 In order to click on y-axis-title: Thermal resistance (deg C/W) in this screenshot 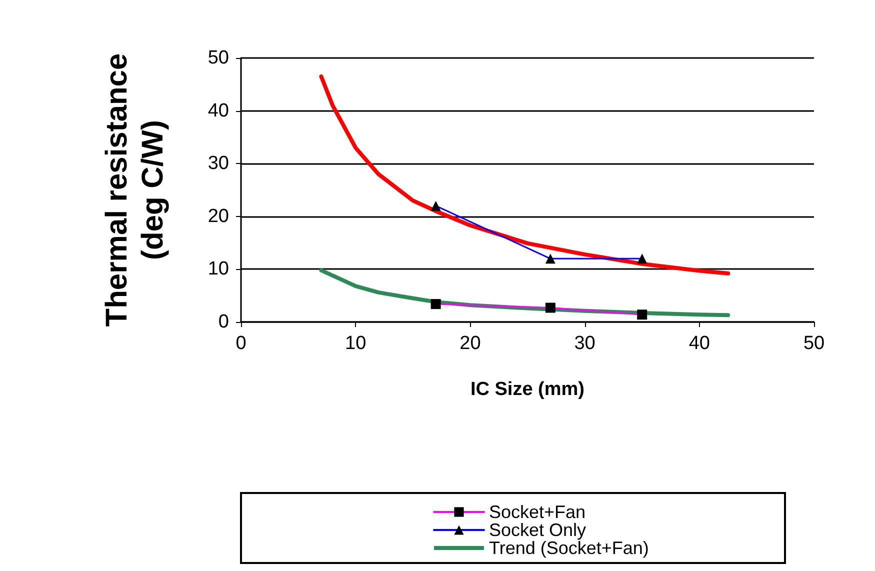, I will do `click(135, 190)`.